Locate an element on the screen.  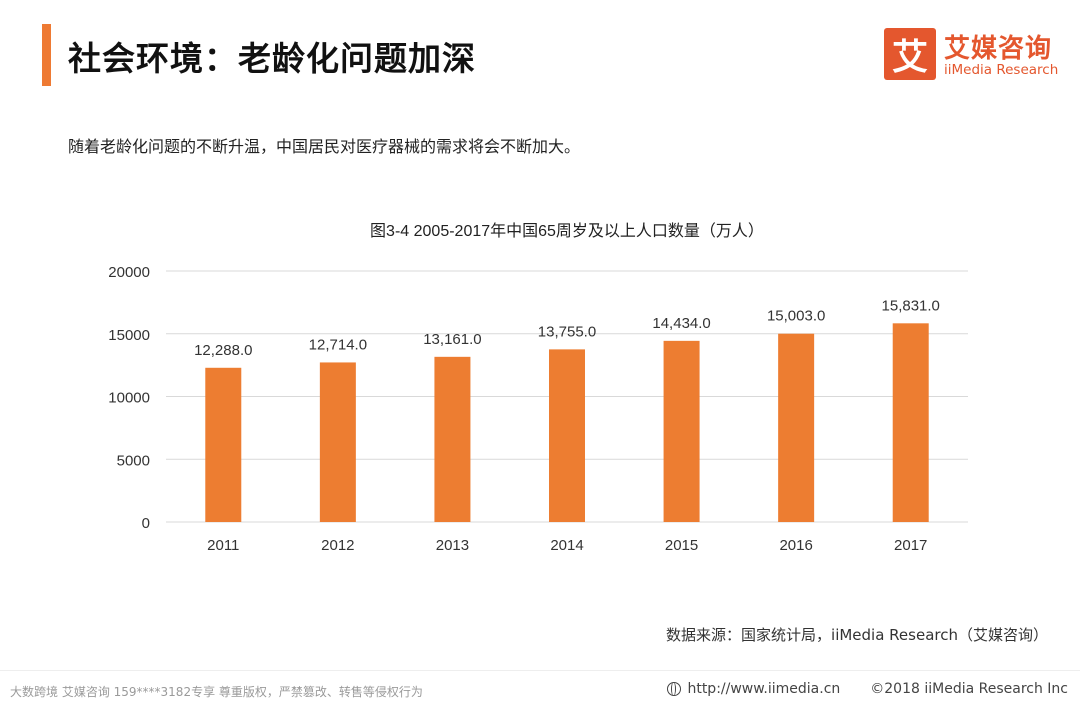
page-title: 社会环境：老龄化问题加深 is located at coordinates (272, 58).